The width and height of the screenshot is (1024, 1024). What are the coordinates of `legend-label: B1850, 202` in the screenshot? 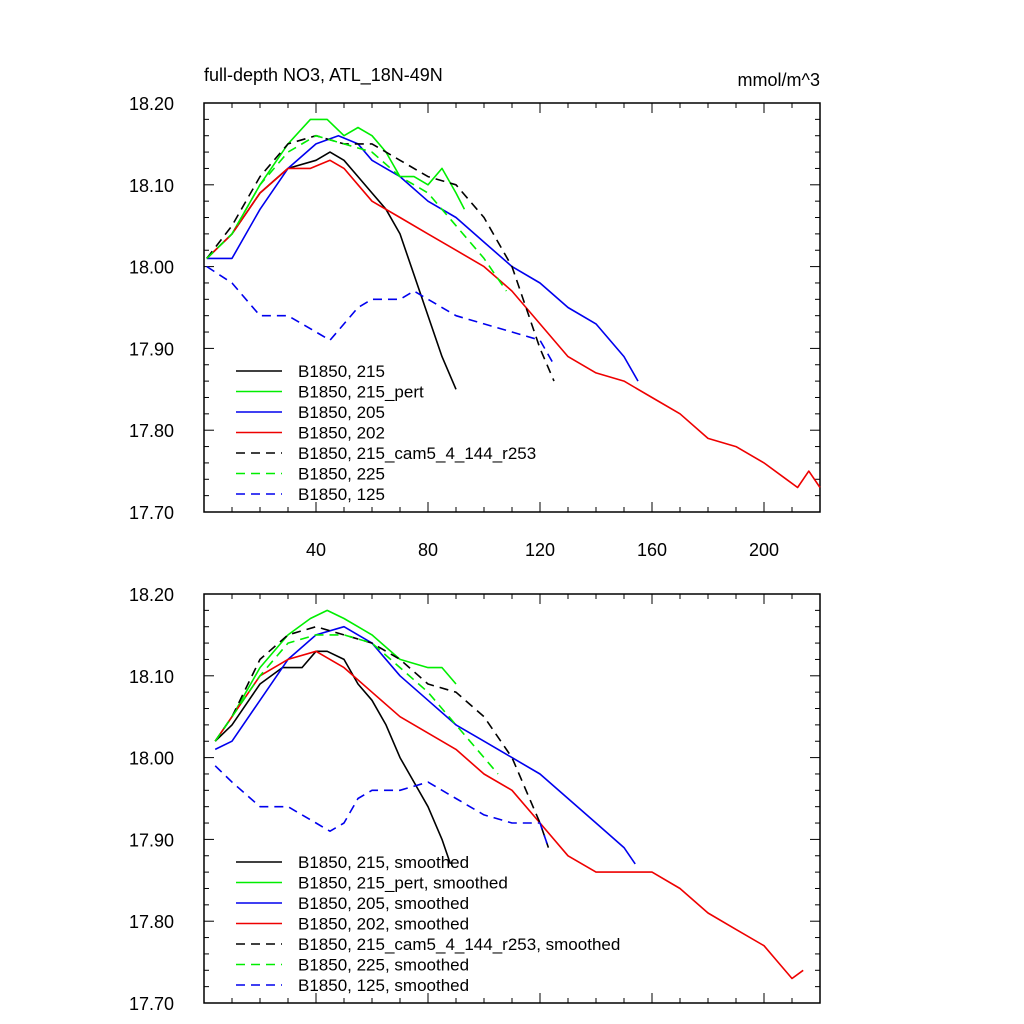 It's located at (341, 433).